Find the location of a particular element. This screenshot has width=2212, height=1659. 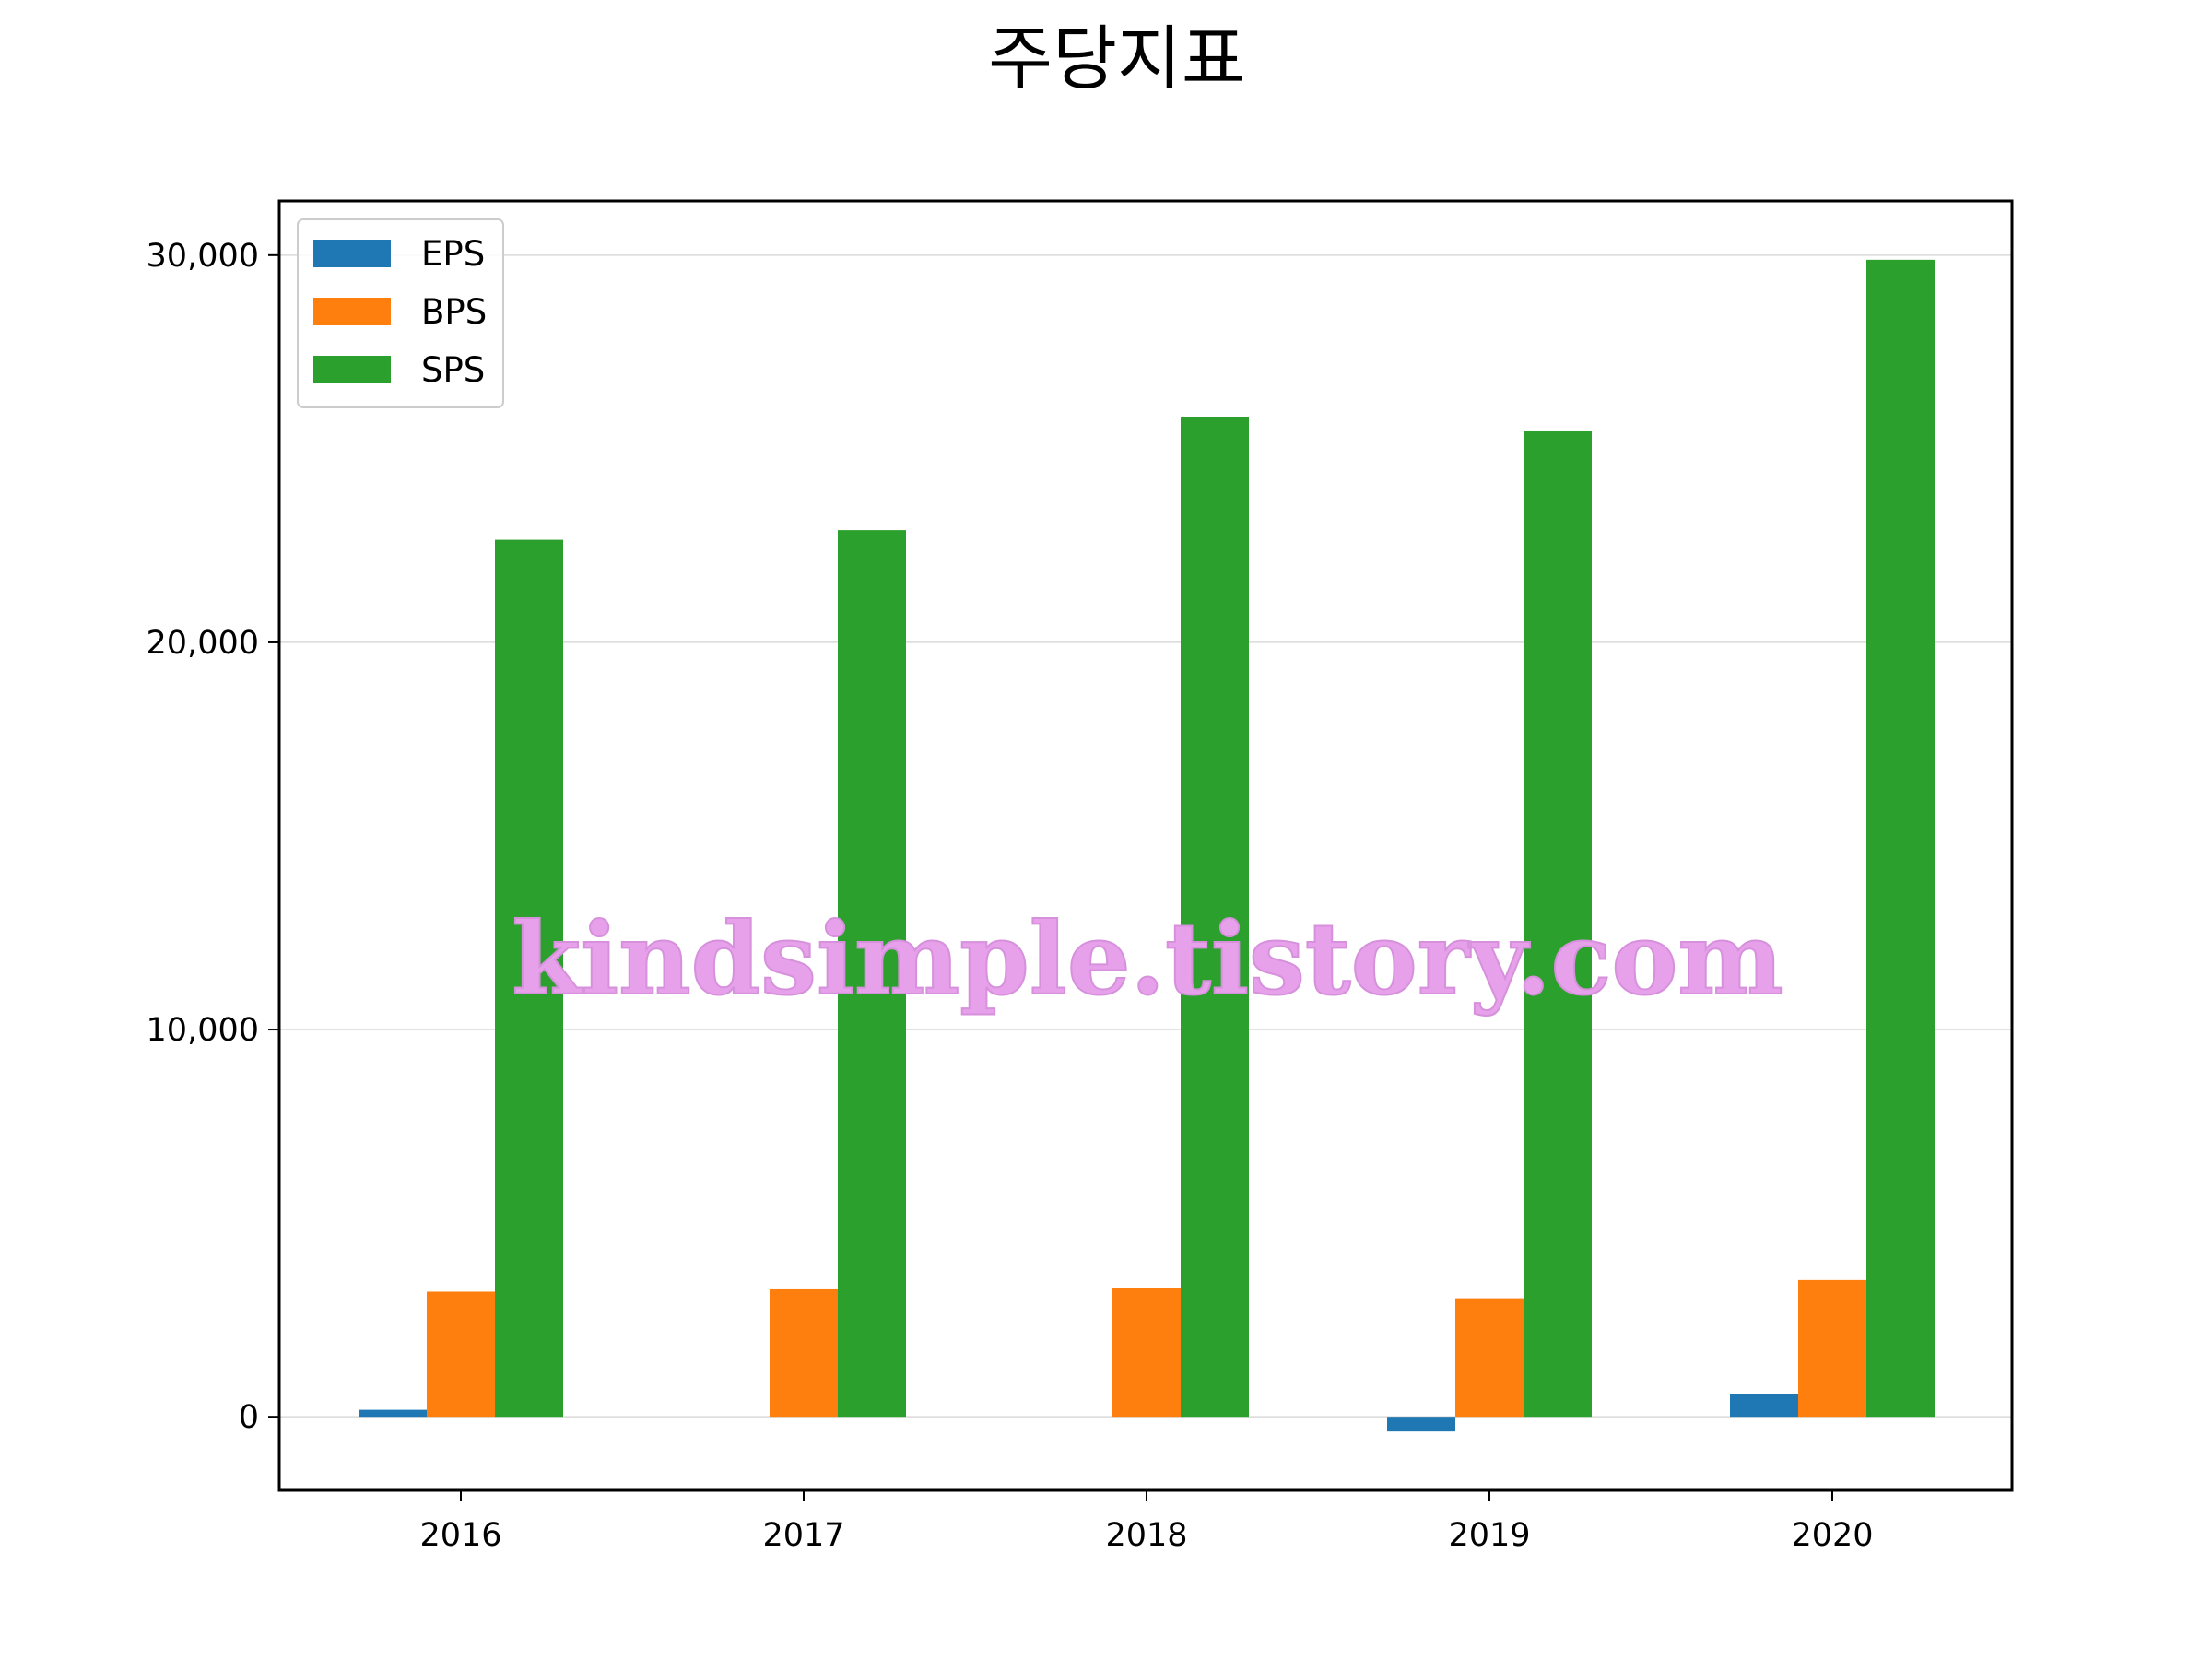

x-tick-label: 2020 is located at coordinates (1832, 1535).